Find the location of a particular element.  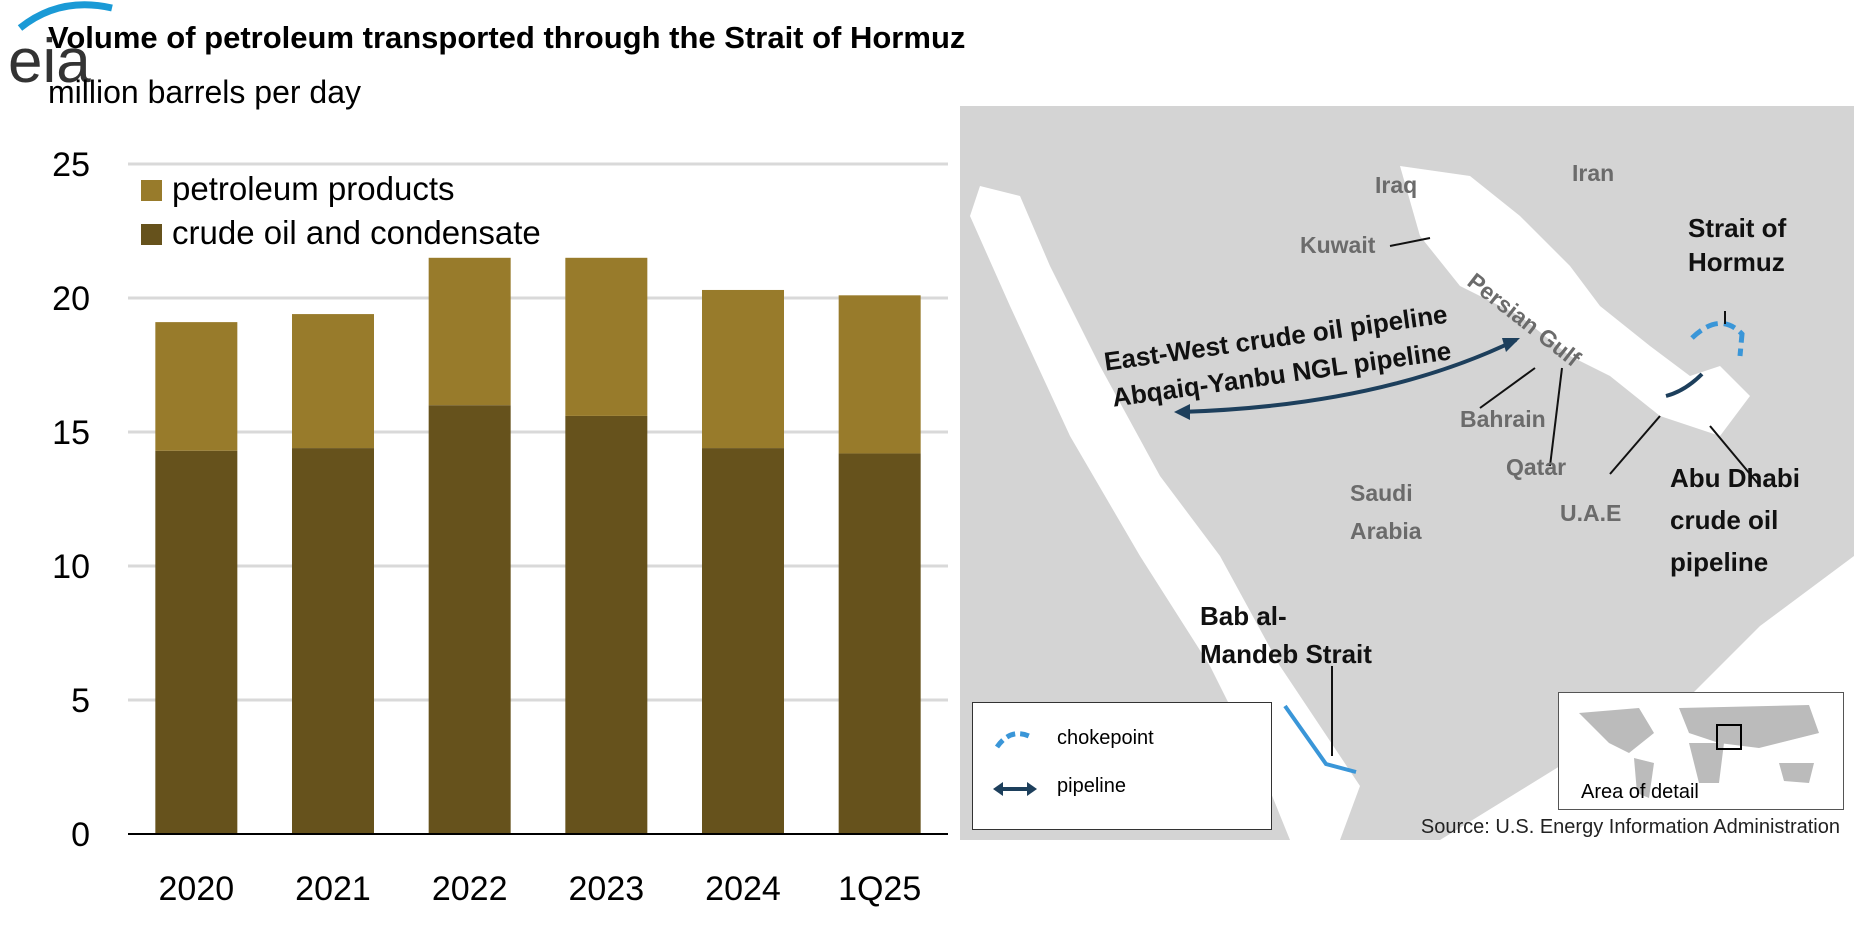

x-tick-label: 2022 is located at coordinates (470, 889).